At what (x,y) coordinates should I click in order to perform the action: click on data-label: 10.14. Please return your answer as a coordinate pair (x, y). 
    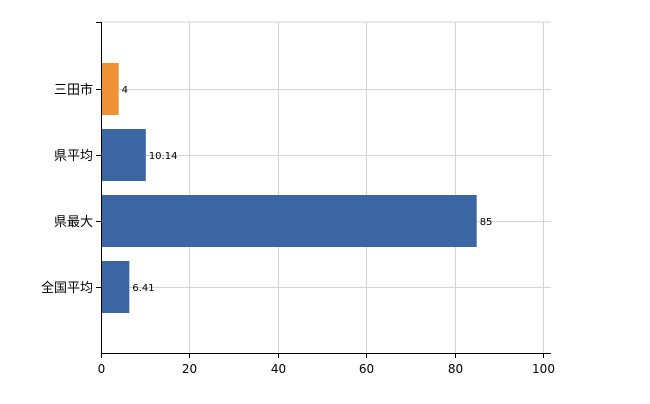
    Looking at the image, I should click on (163, 156).